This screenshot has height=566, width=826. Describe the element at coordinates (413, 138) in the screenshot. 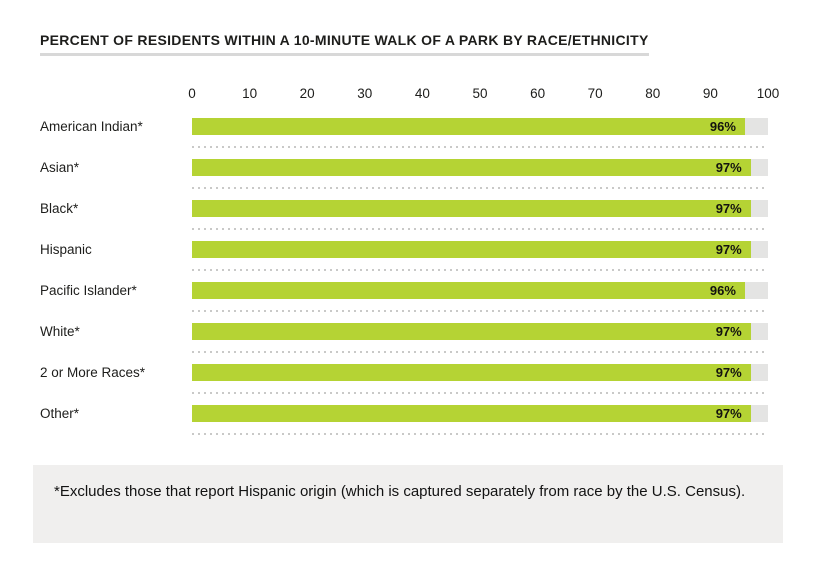

I see `table-row: American Indian* 96%` at that location.